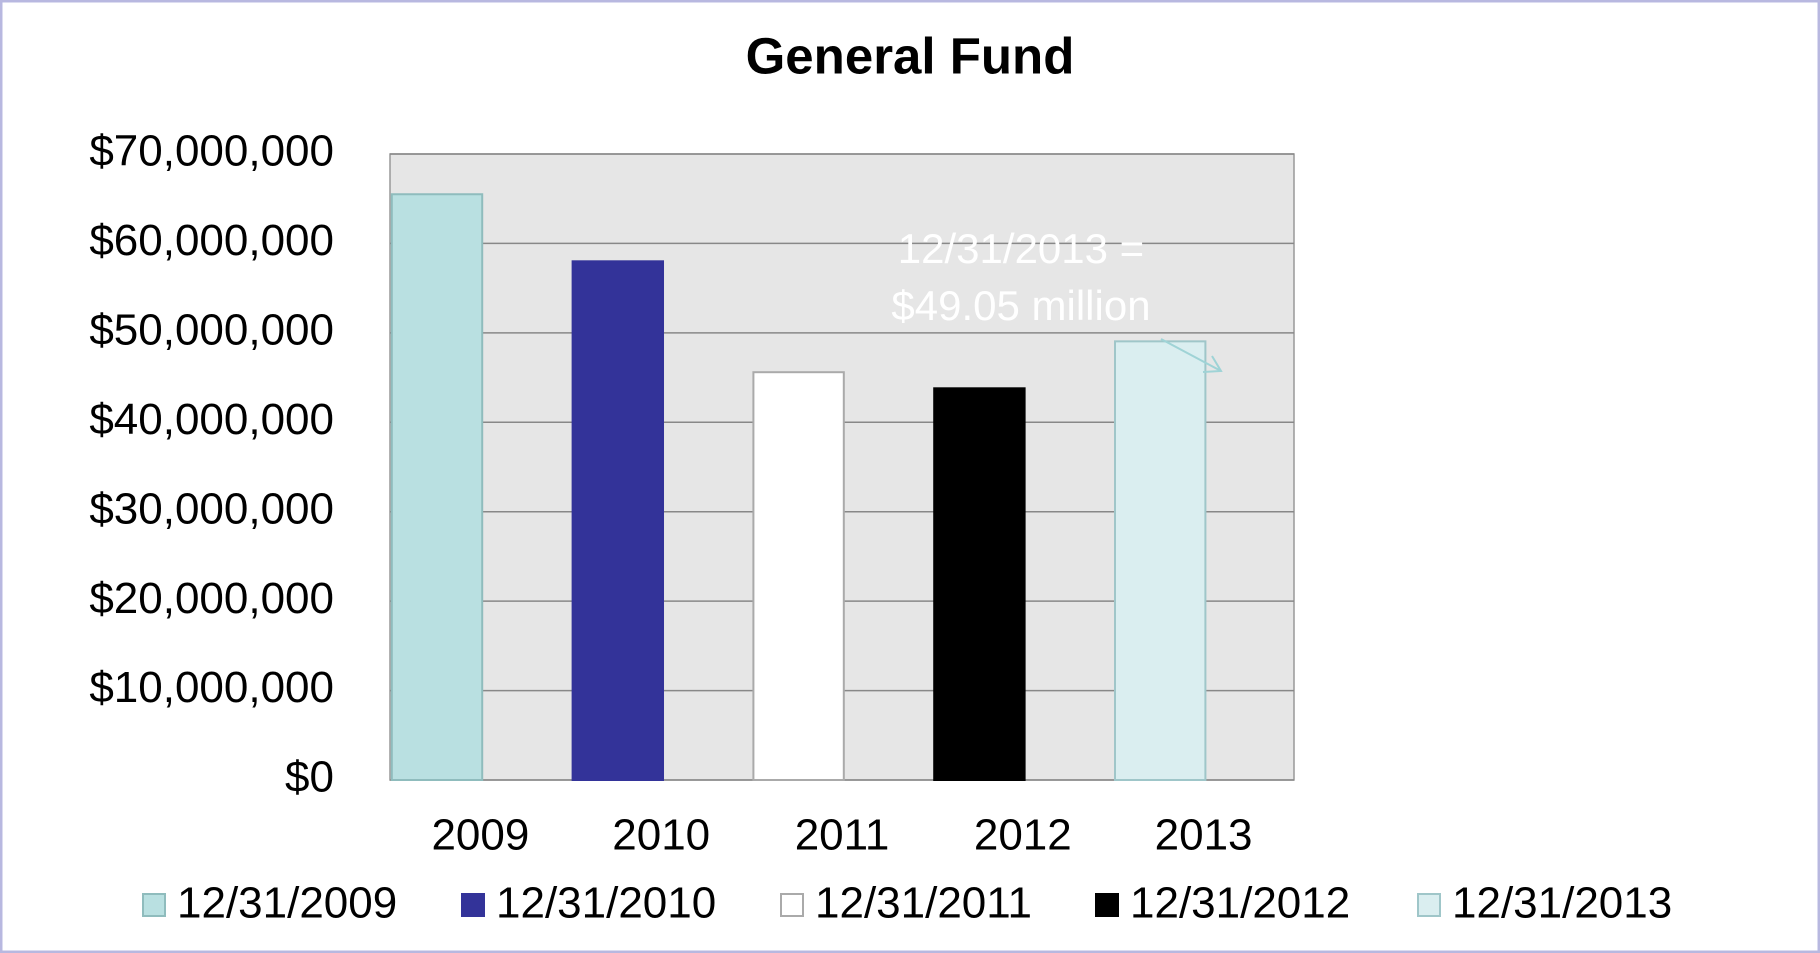  I want to click on y-tick-label: $40,000,000, so click(211, 419).